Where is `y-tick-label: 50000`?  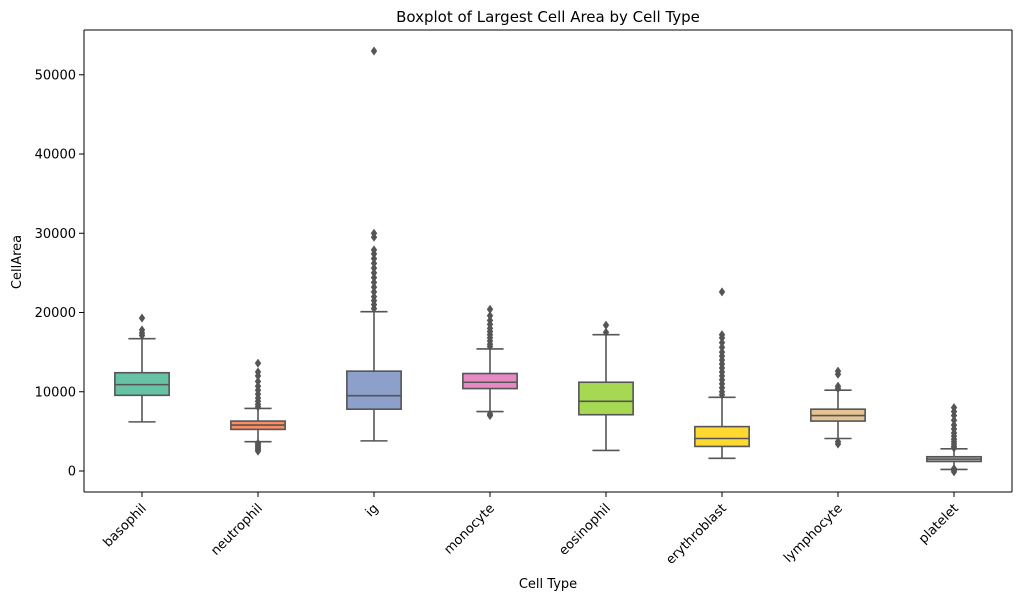 y-tick-label: 50000 is located at coordinates (55, 75).